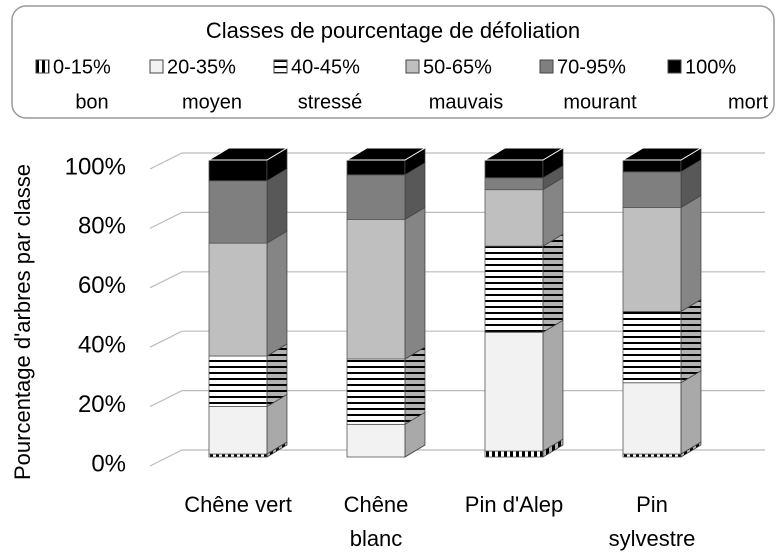 The image size is (782, 556). I want to click on x-tick-label: Chêne blanc, so click(376, 521).